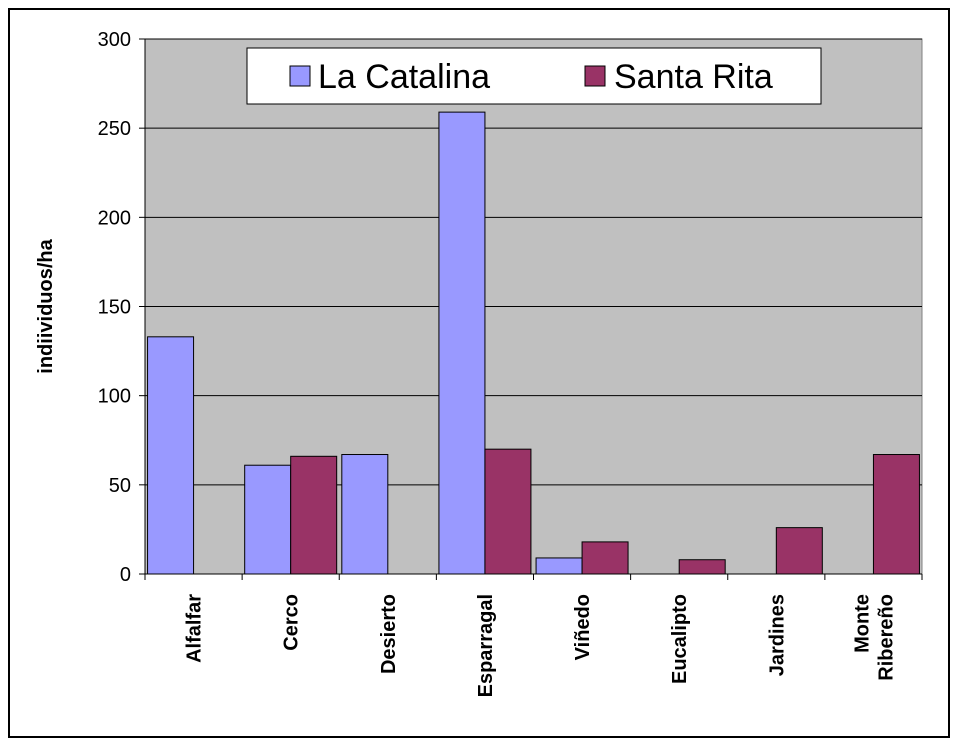  Describe the element at coordinates (508, 511) in the screenshot. I see `bar-santa-rita-esparragal` at that location.